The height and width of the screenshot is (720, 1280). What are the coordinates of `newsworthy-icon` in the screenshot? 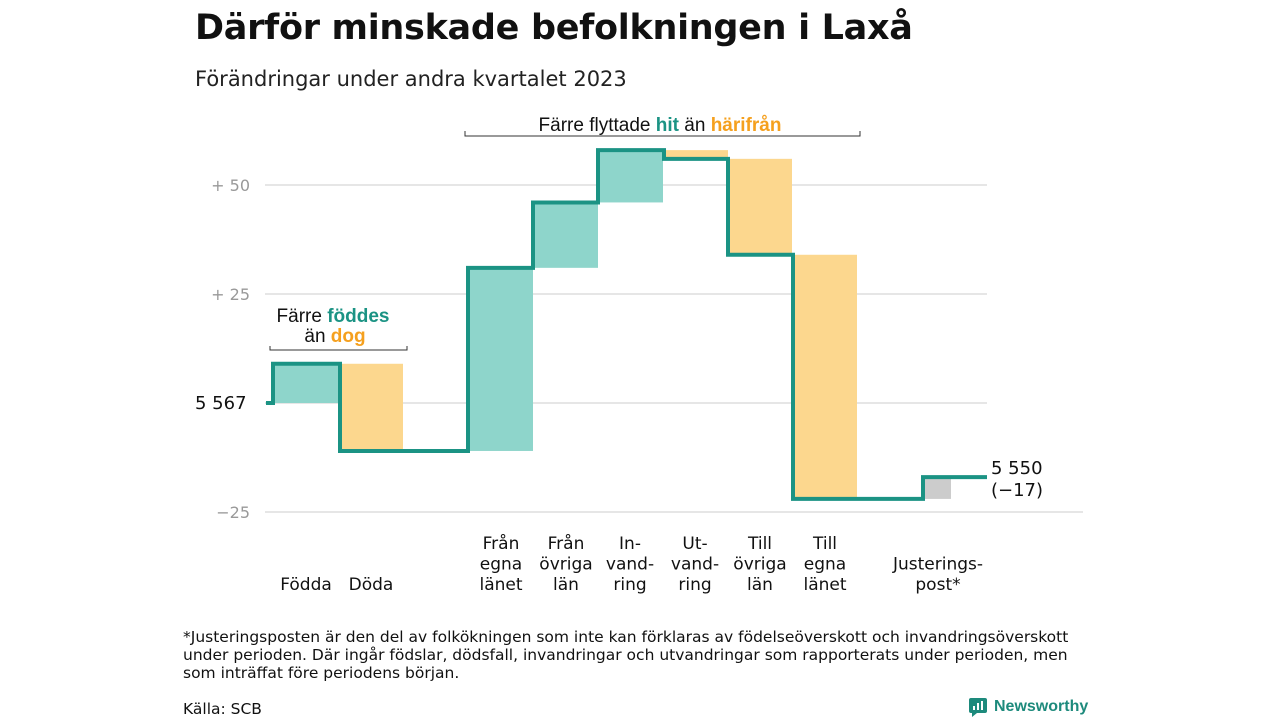 It's located at (978, 707).